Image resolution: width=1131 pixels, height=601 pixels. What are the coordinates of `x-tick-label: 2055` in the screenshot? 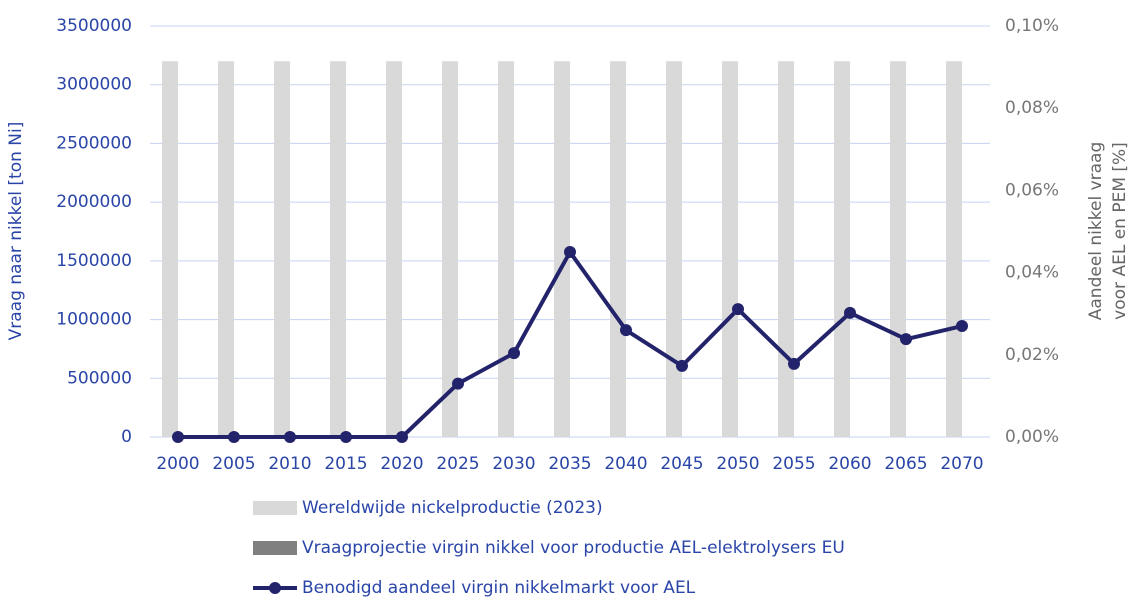 It's located at (793, 464).